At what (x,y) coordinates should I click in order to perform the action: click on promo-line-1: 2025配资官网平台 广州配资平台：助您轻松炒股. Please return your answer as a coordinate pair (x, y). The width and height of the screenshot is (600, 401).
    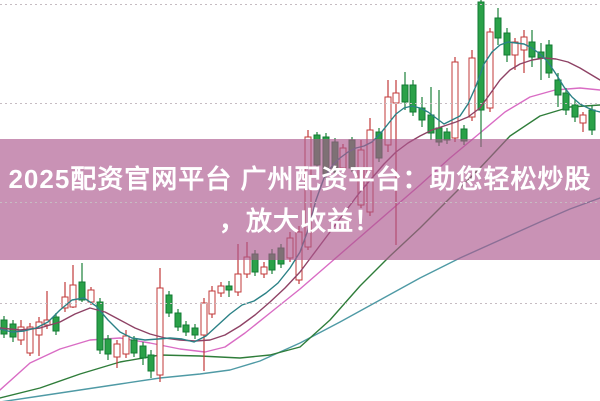
    Looking at the image, I should click on (300, 178).